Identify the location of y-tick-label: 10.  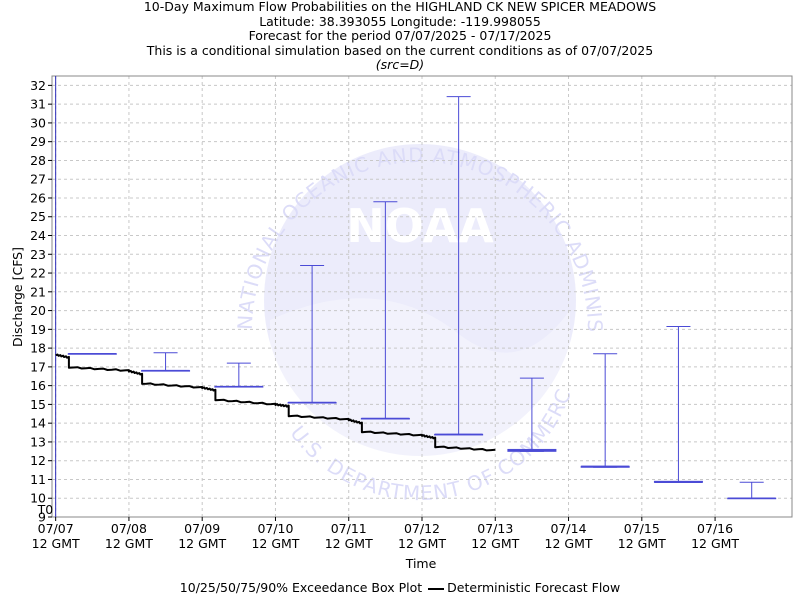
(38, 498).